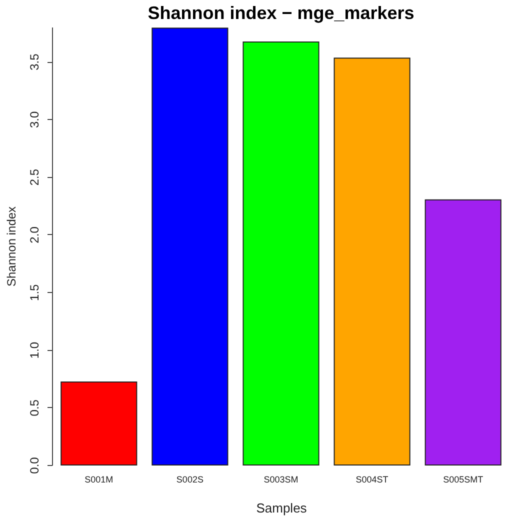  I want to click on y-tick-label: 0.5, so click(35, 407).